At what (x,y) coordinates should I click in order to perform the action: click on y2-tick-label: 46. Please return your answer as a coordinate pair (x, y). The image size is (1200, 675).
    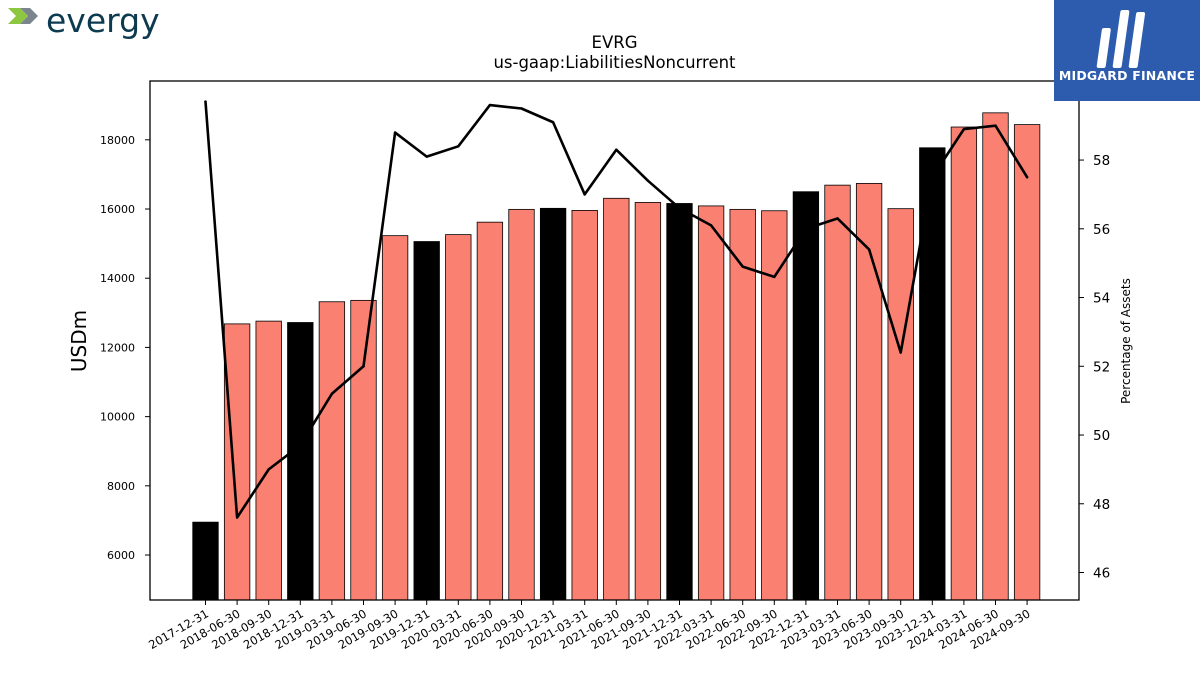
    Looking at the image, I should click on (1101, 574).